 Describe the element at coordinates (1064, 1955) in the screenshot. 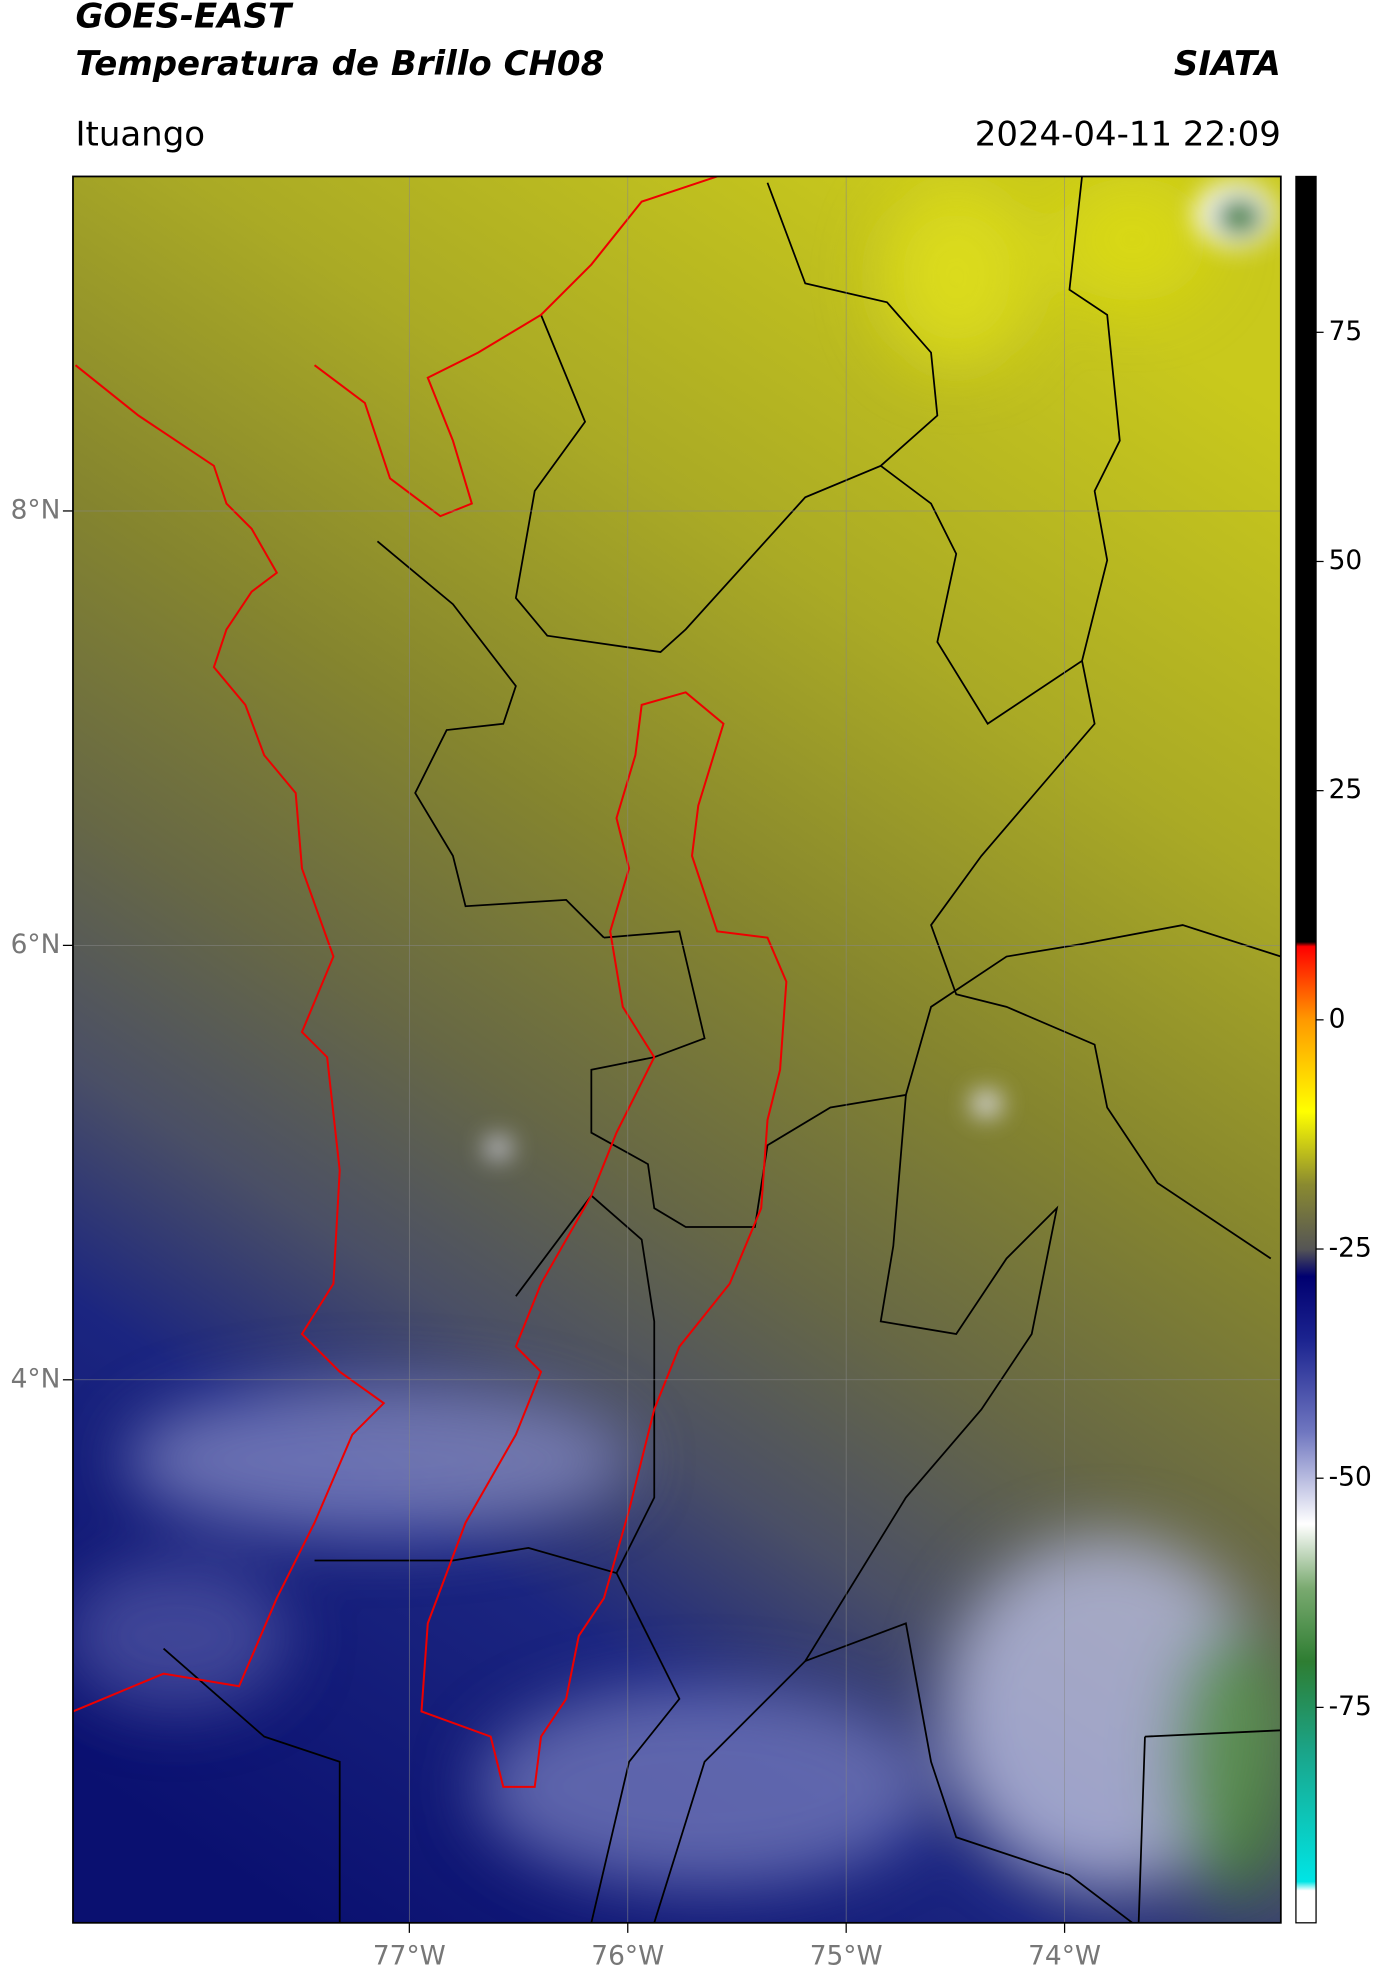

I see `x-tick-label: 74°W` at that location.